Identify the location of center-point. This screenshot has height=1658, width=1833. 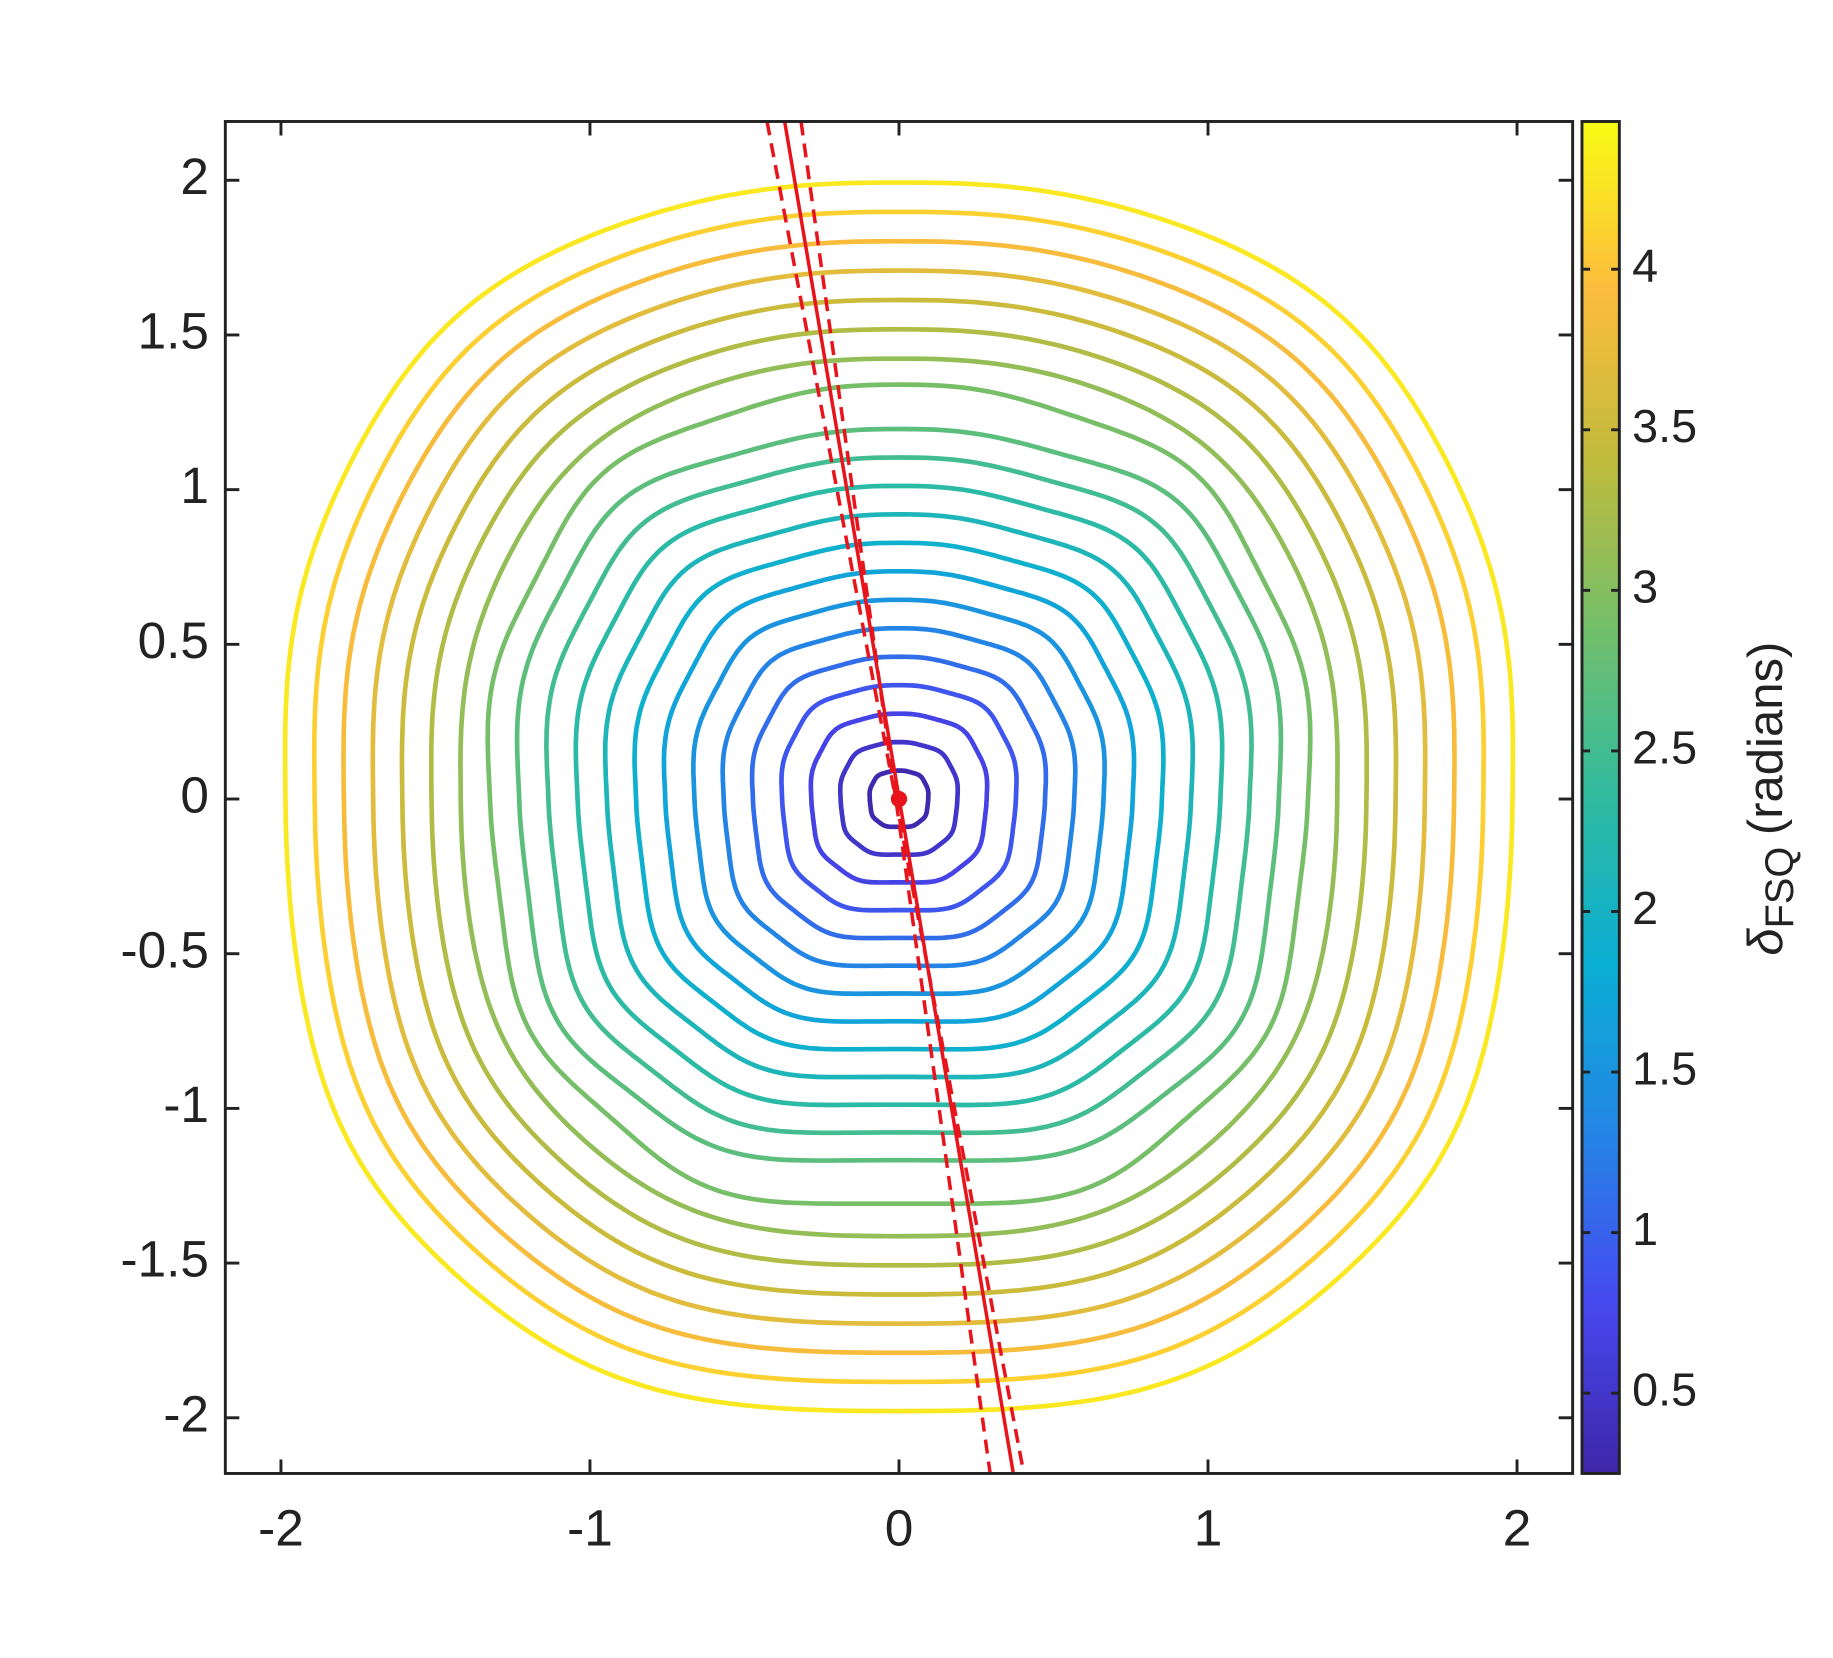
(899, 799).